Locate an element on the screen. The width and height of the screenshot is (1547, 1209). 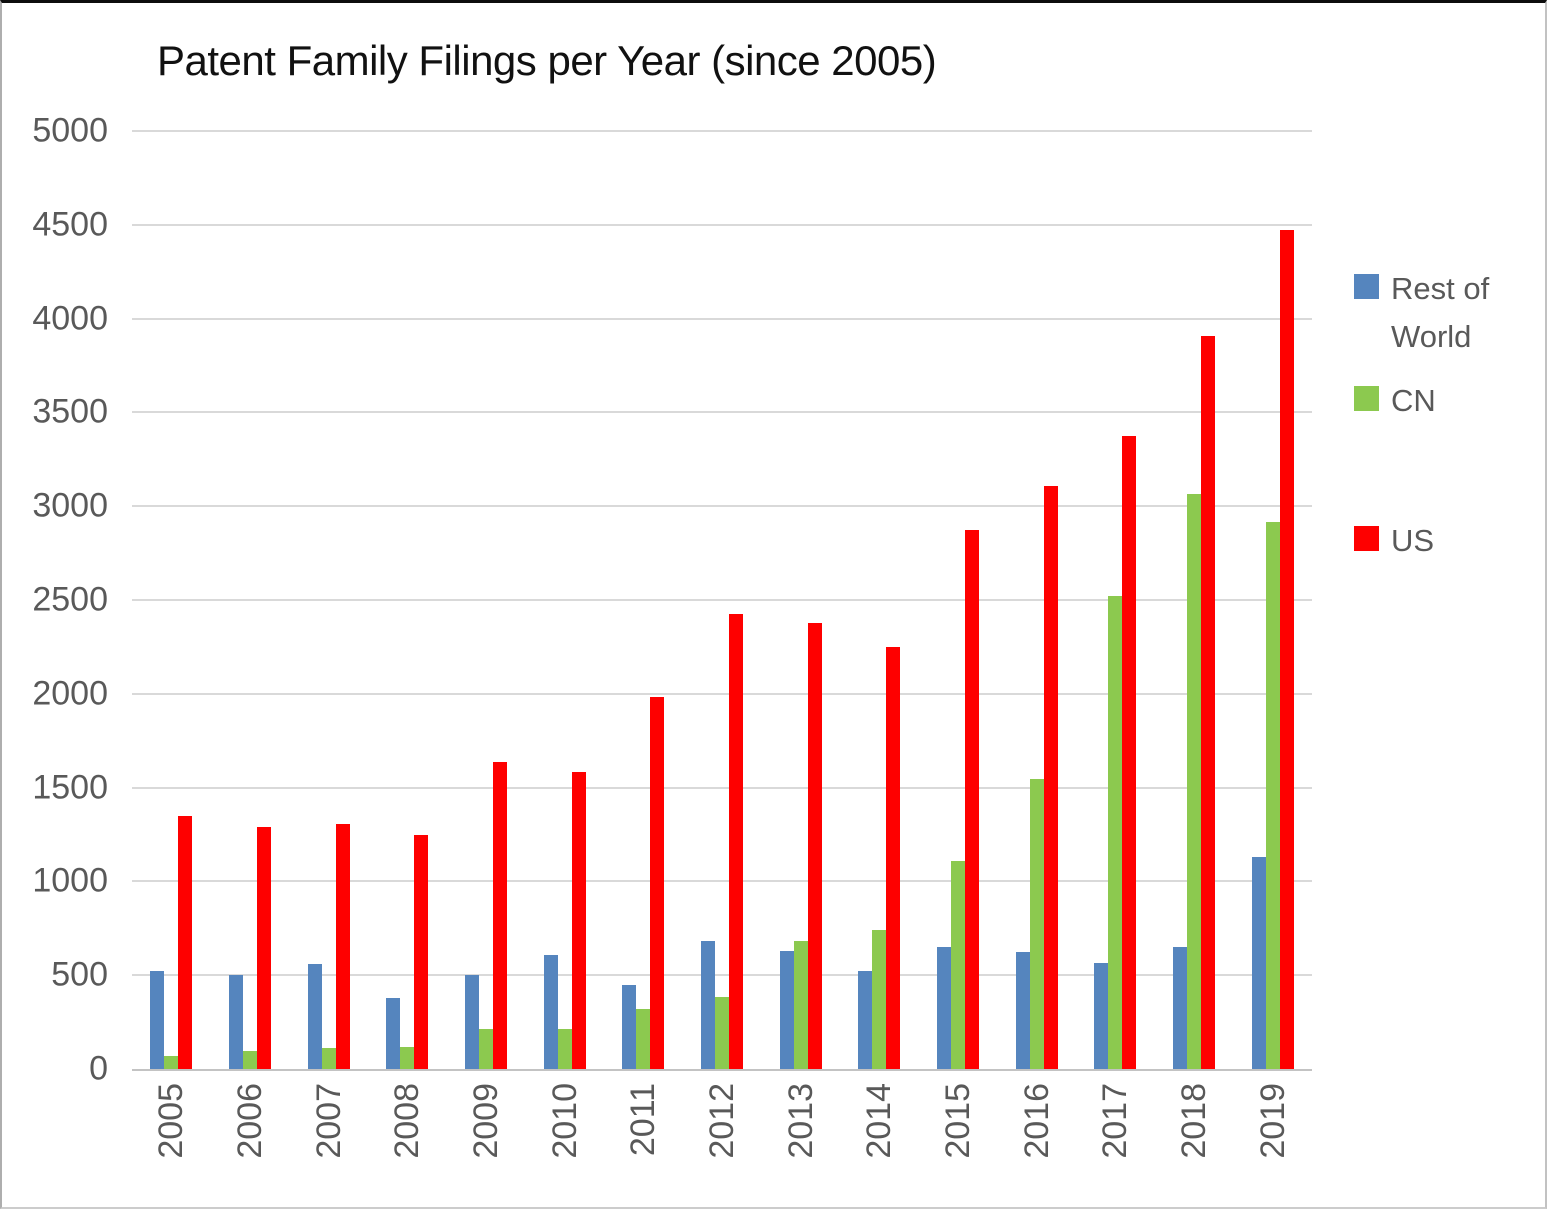
bar-cn-2011 is located at coordinates (643, 1038).